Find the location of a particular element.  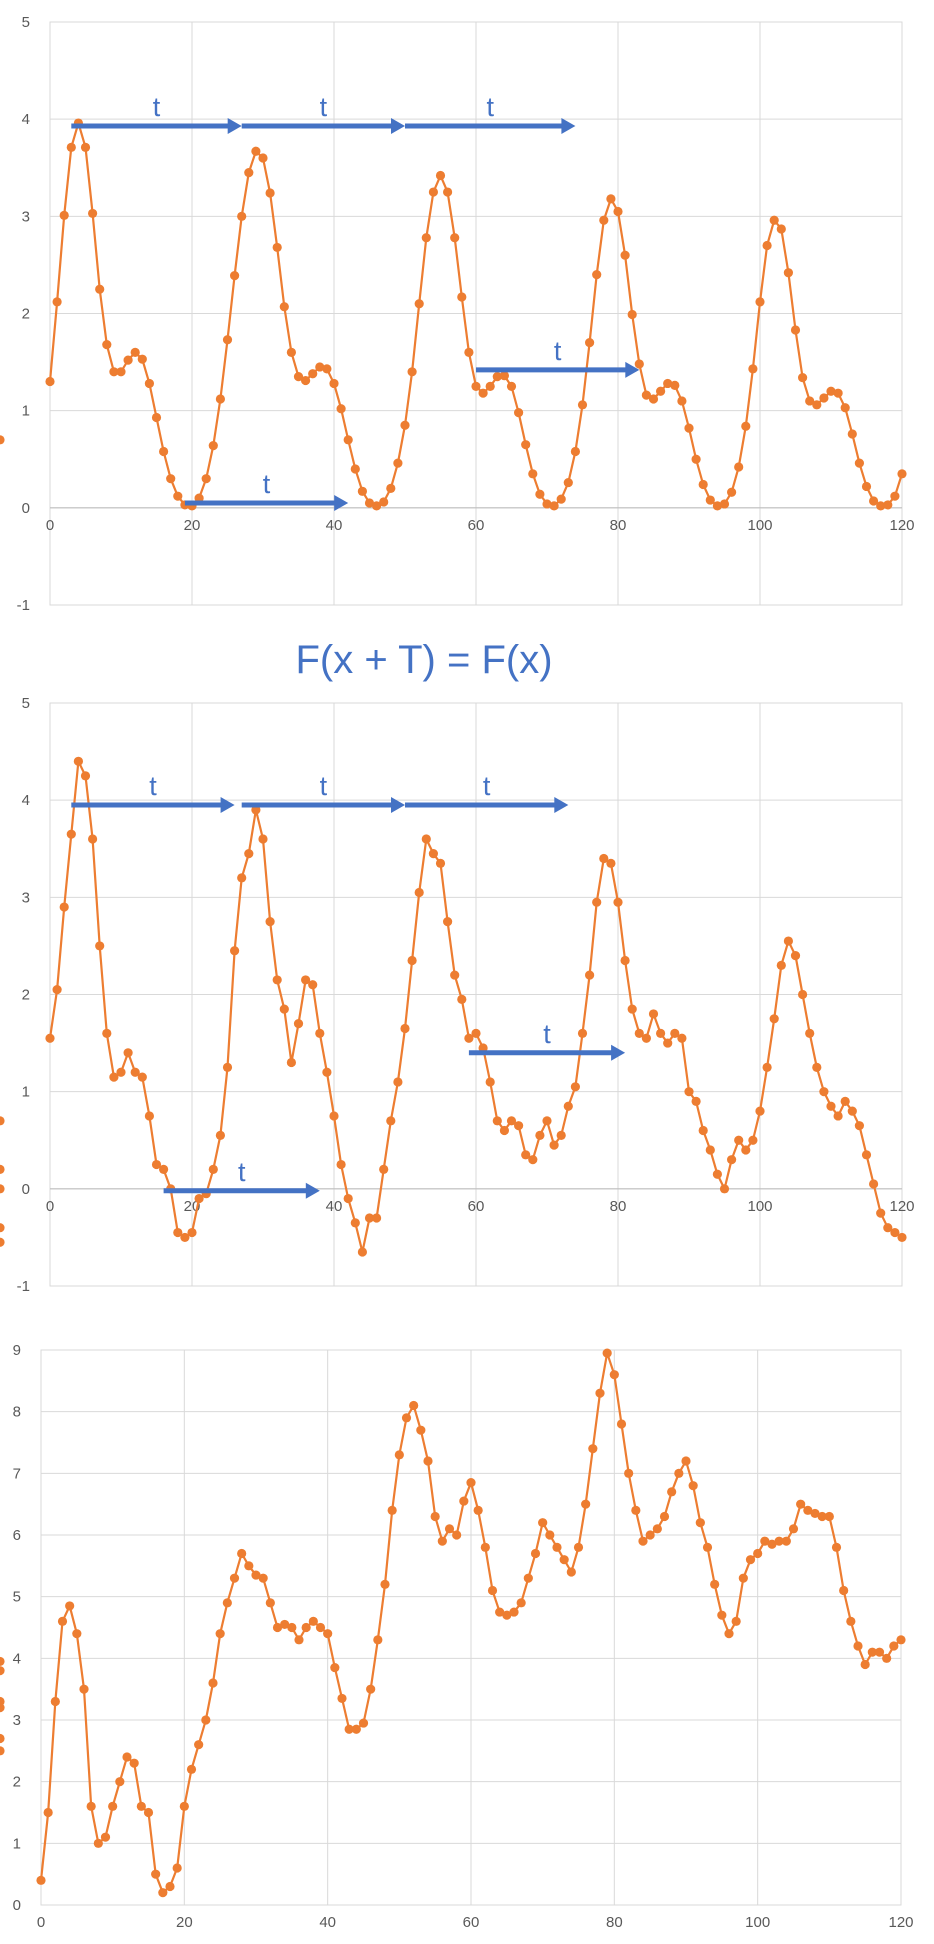

x-tick-label: 40 is located at coordinates (334, 525).